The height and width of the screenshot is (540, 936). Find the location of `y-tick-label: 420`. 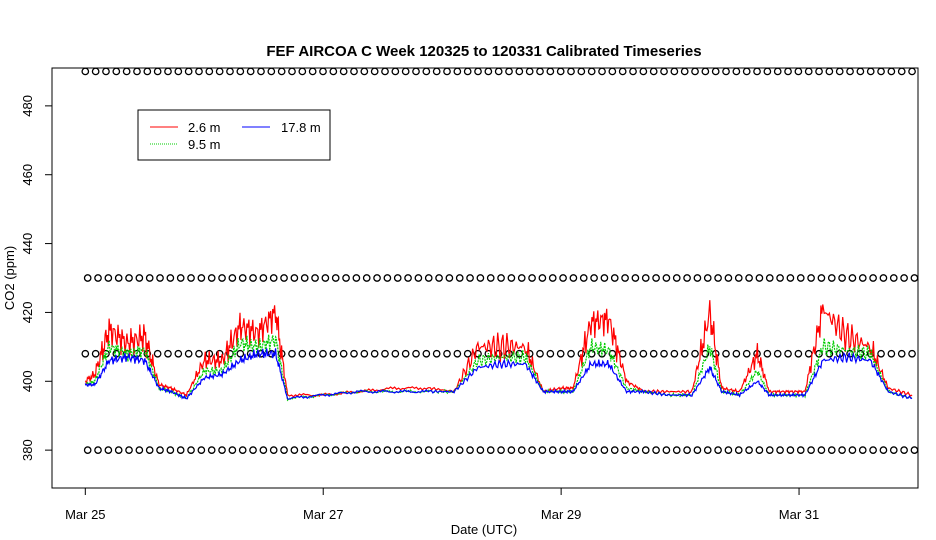

y-tick-label: 420 is located at coordinates (27, 313).